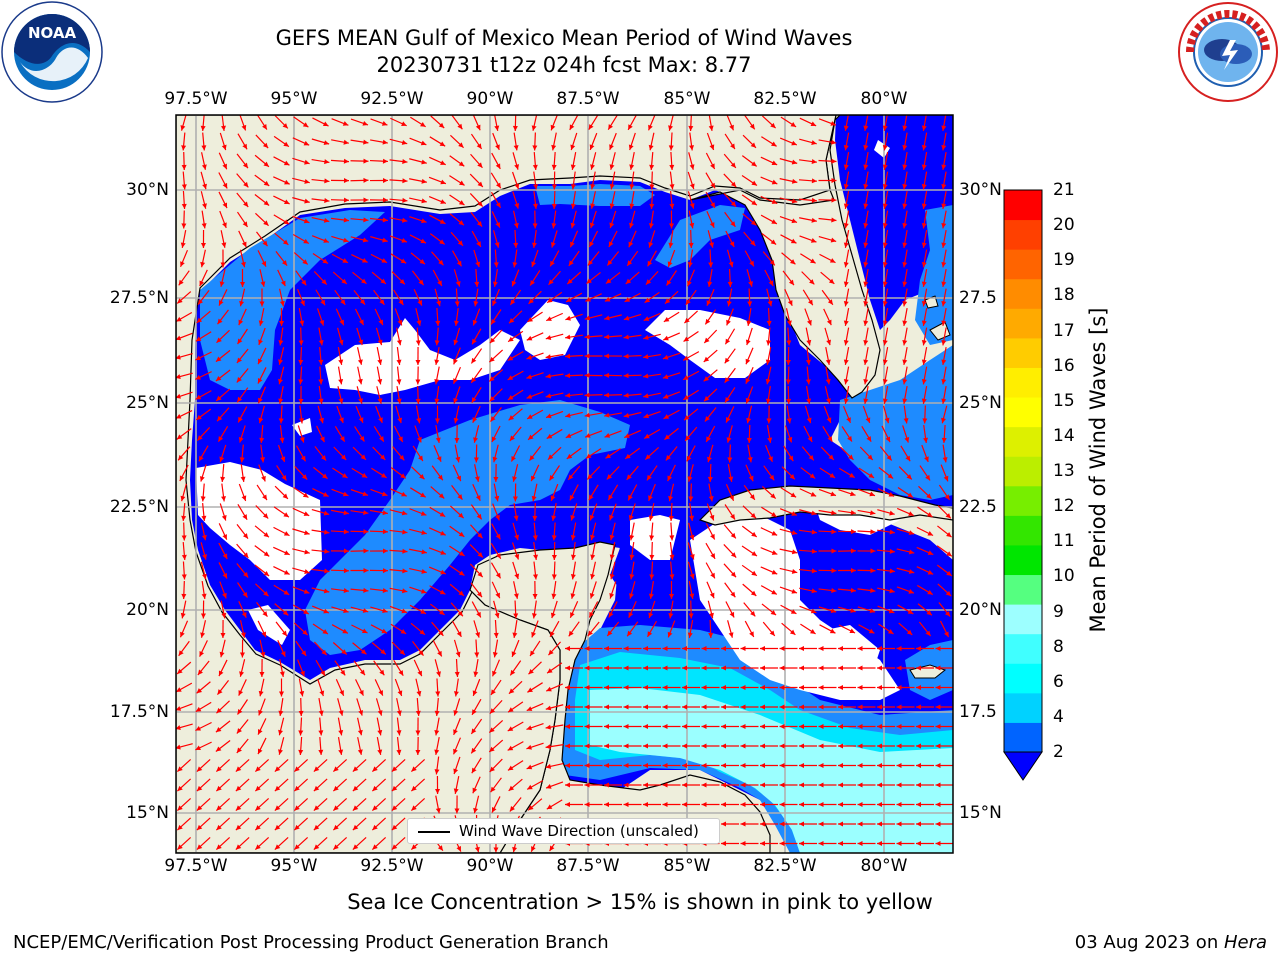  Describe the element at coordinates (147, 813) in the screenshot. I see `map-tick-left: 15°N` at that location.